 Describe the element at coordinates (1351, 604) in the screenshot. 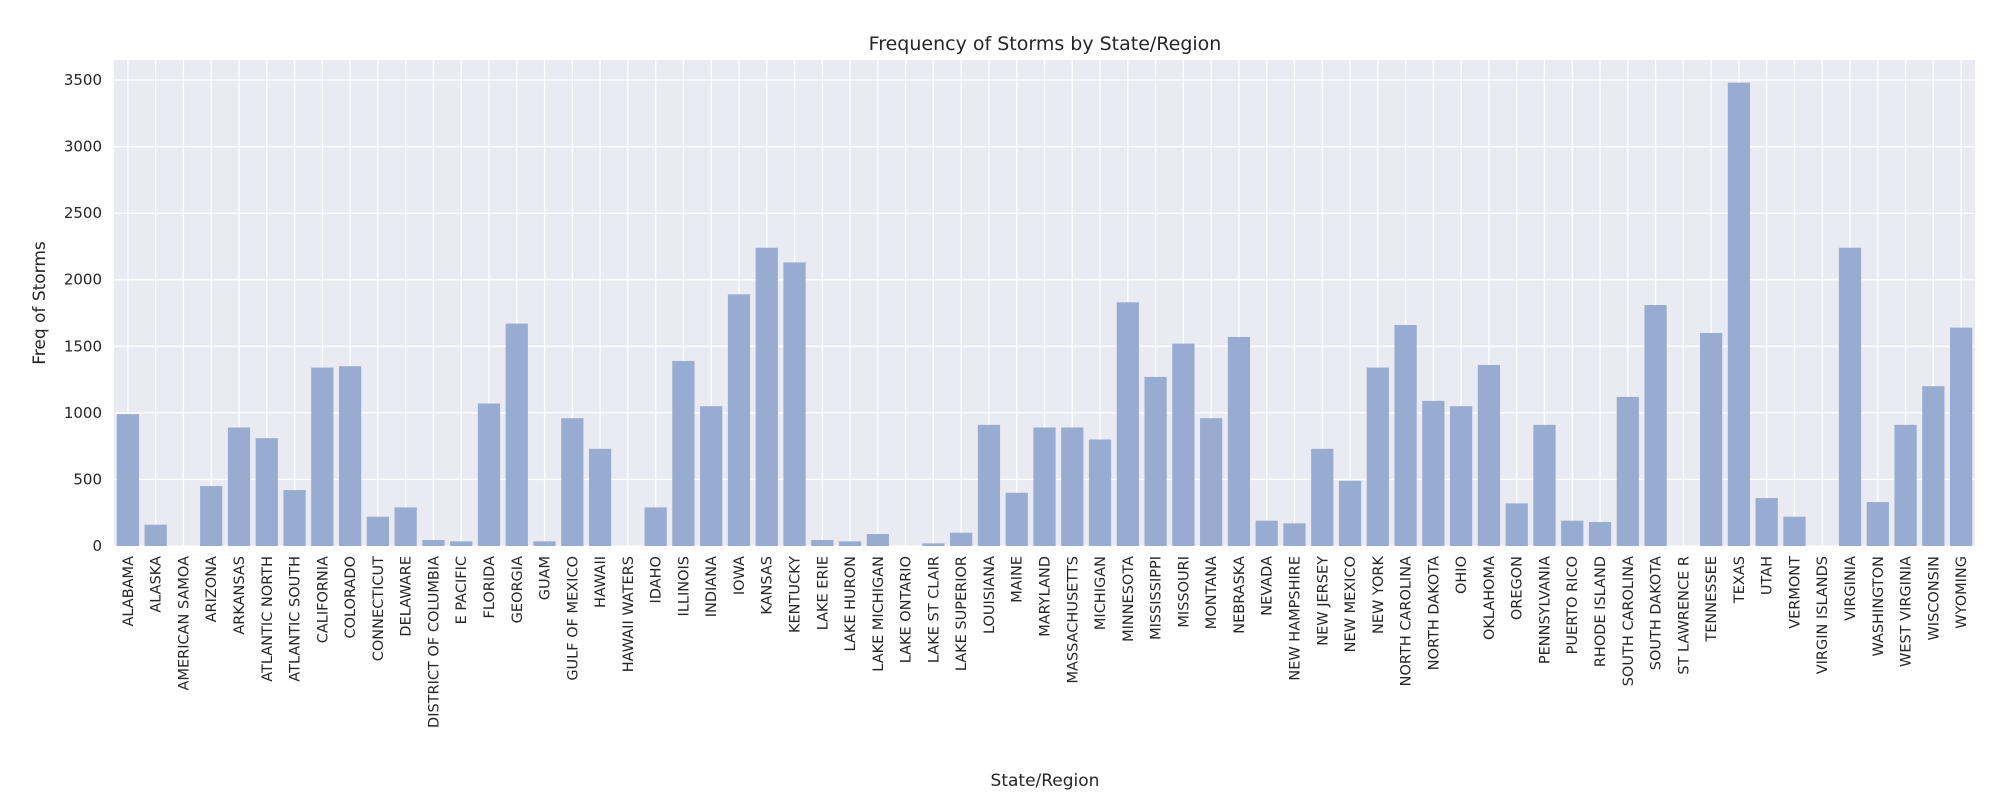

I see `x-tick-label: NEW MEXICO` at that location.